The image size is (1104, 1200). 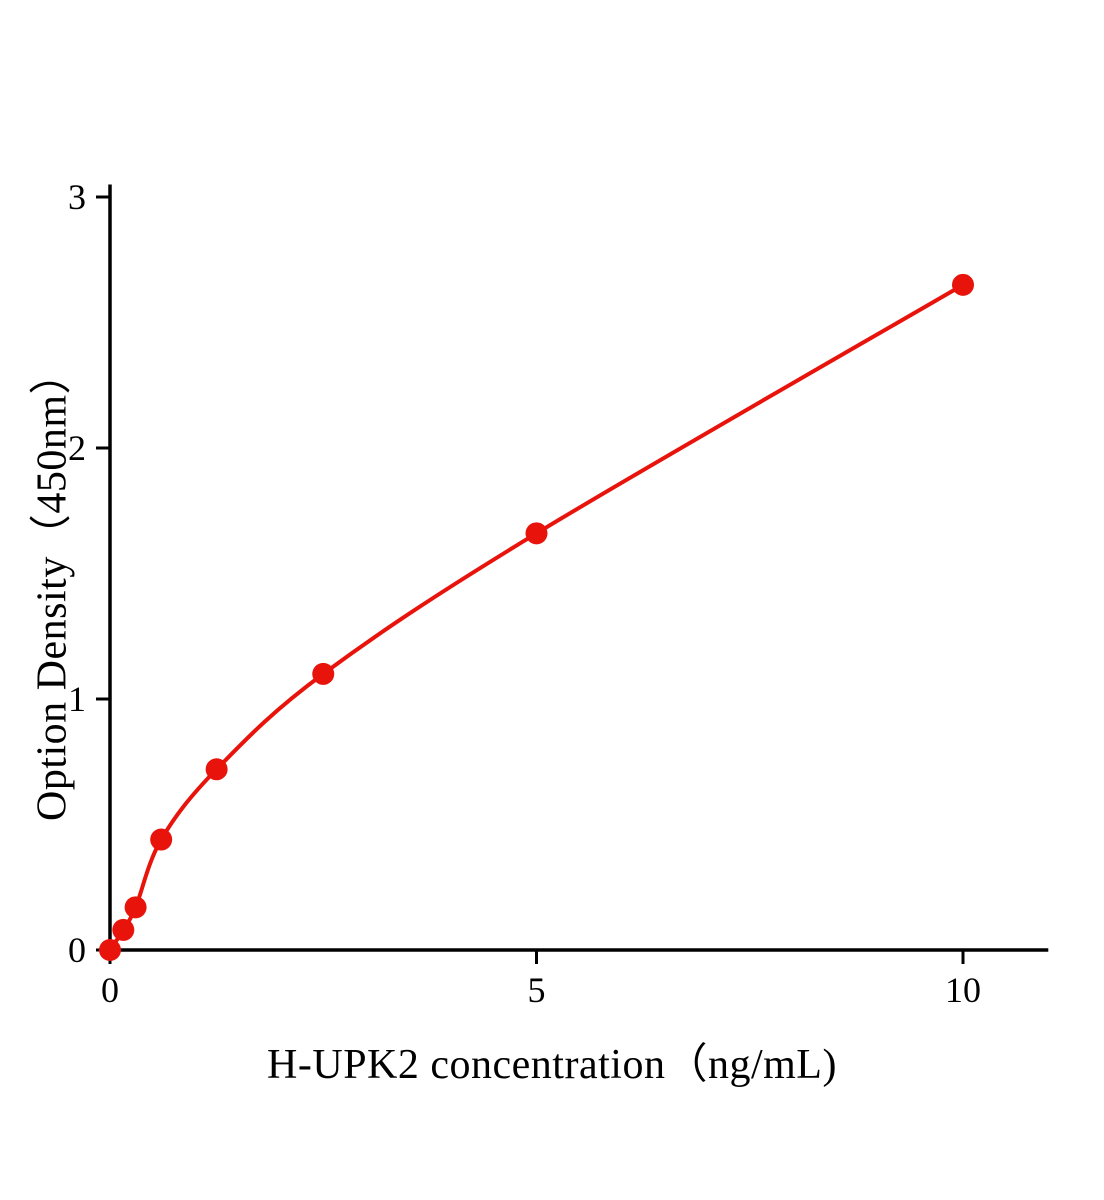 I want to click on x-tick-label: 10, so click(x=963, y=990).